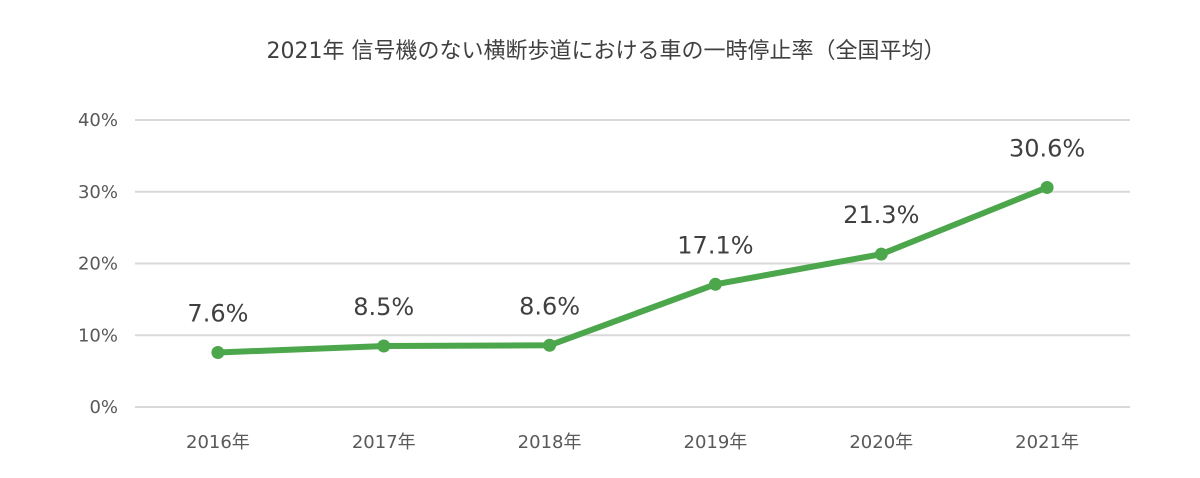  I want to click on y-tick-label: 30%, so click(98, 192).